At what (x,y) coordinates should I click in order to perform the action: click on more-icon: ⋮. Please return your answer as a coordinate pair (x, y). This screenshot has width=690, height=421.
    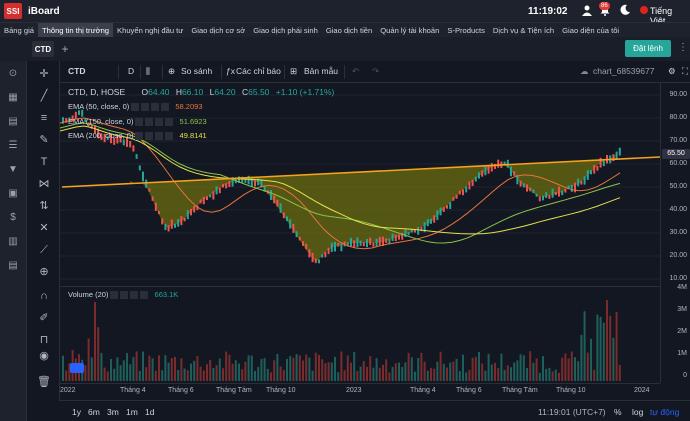
    Looking at the image, I should click on (683, 47).